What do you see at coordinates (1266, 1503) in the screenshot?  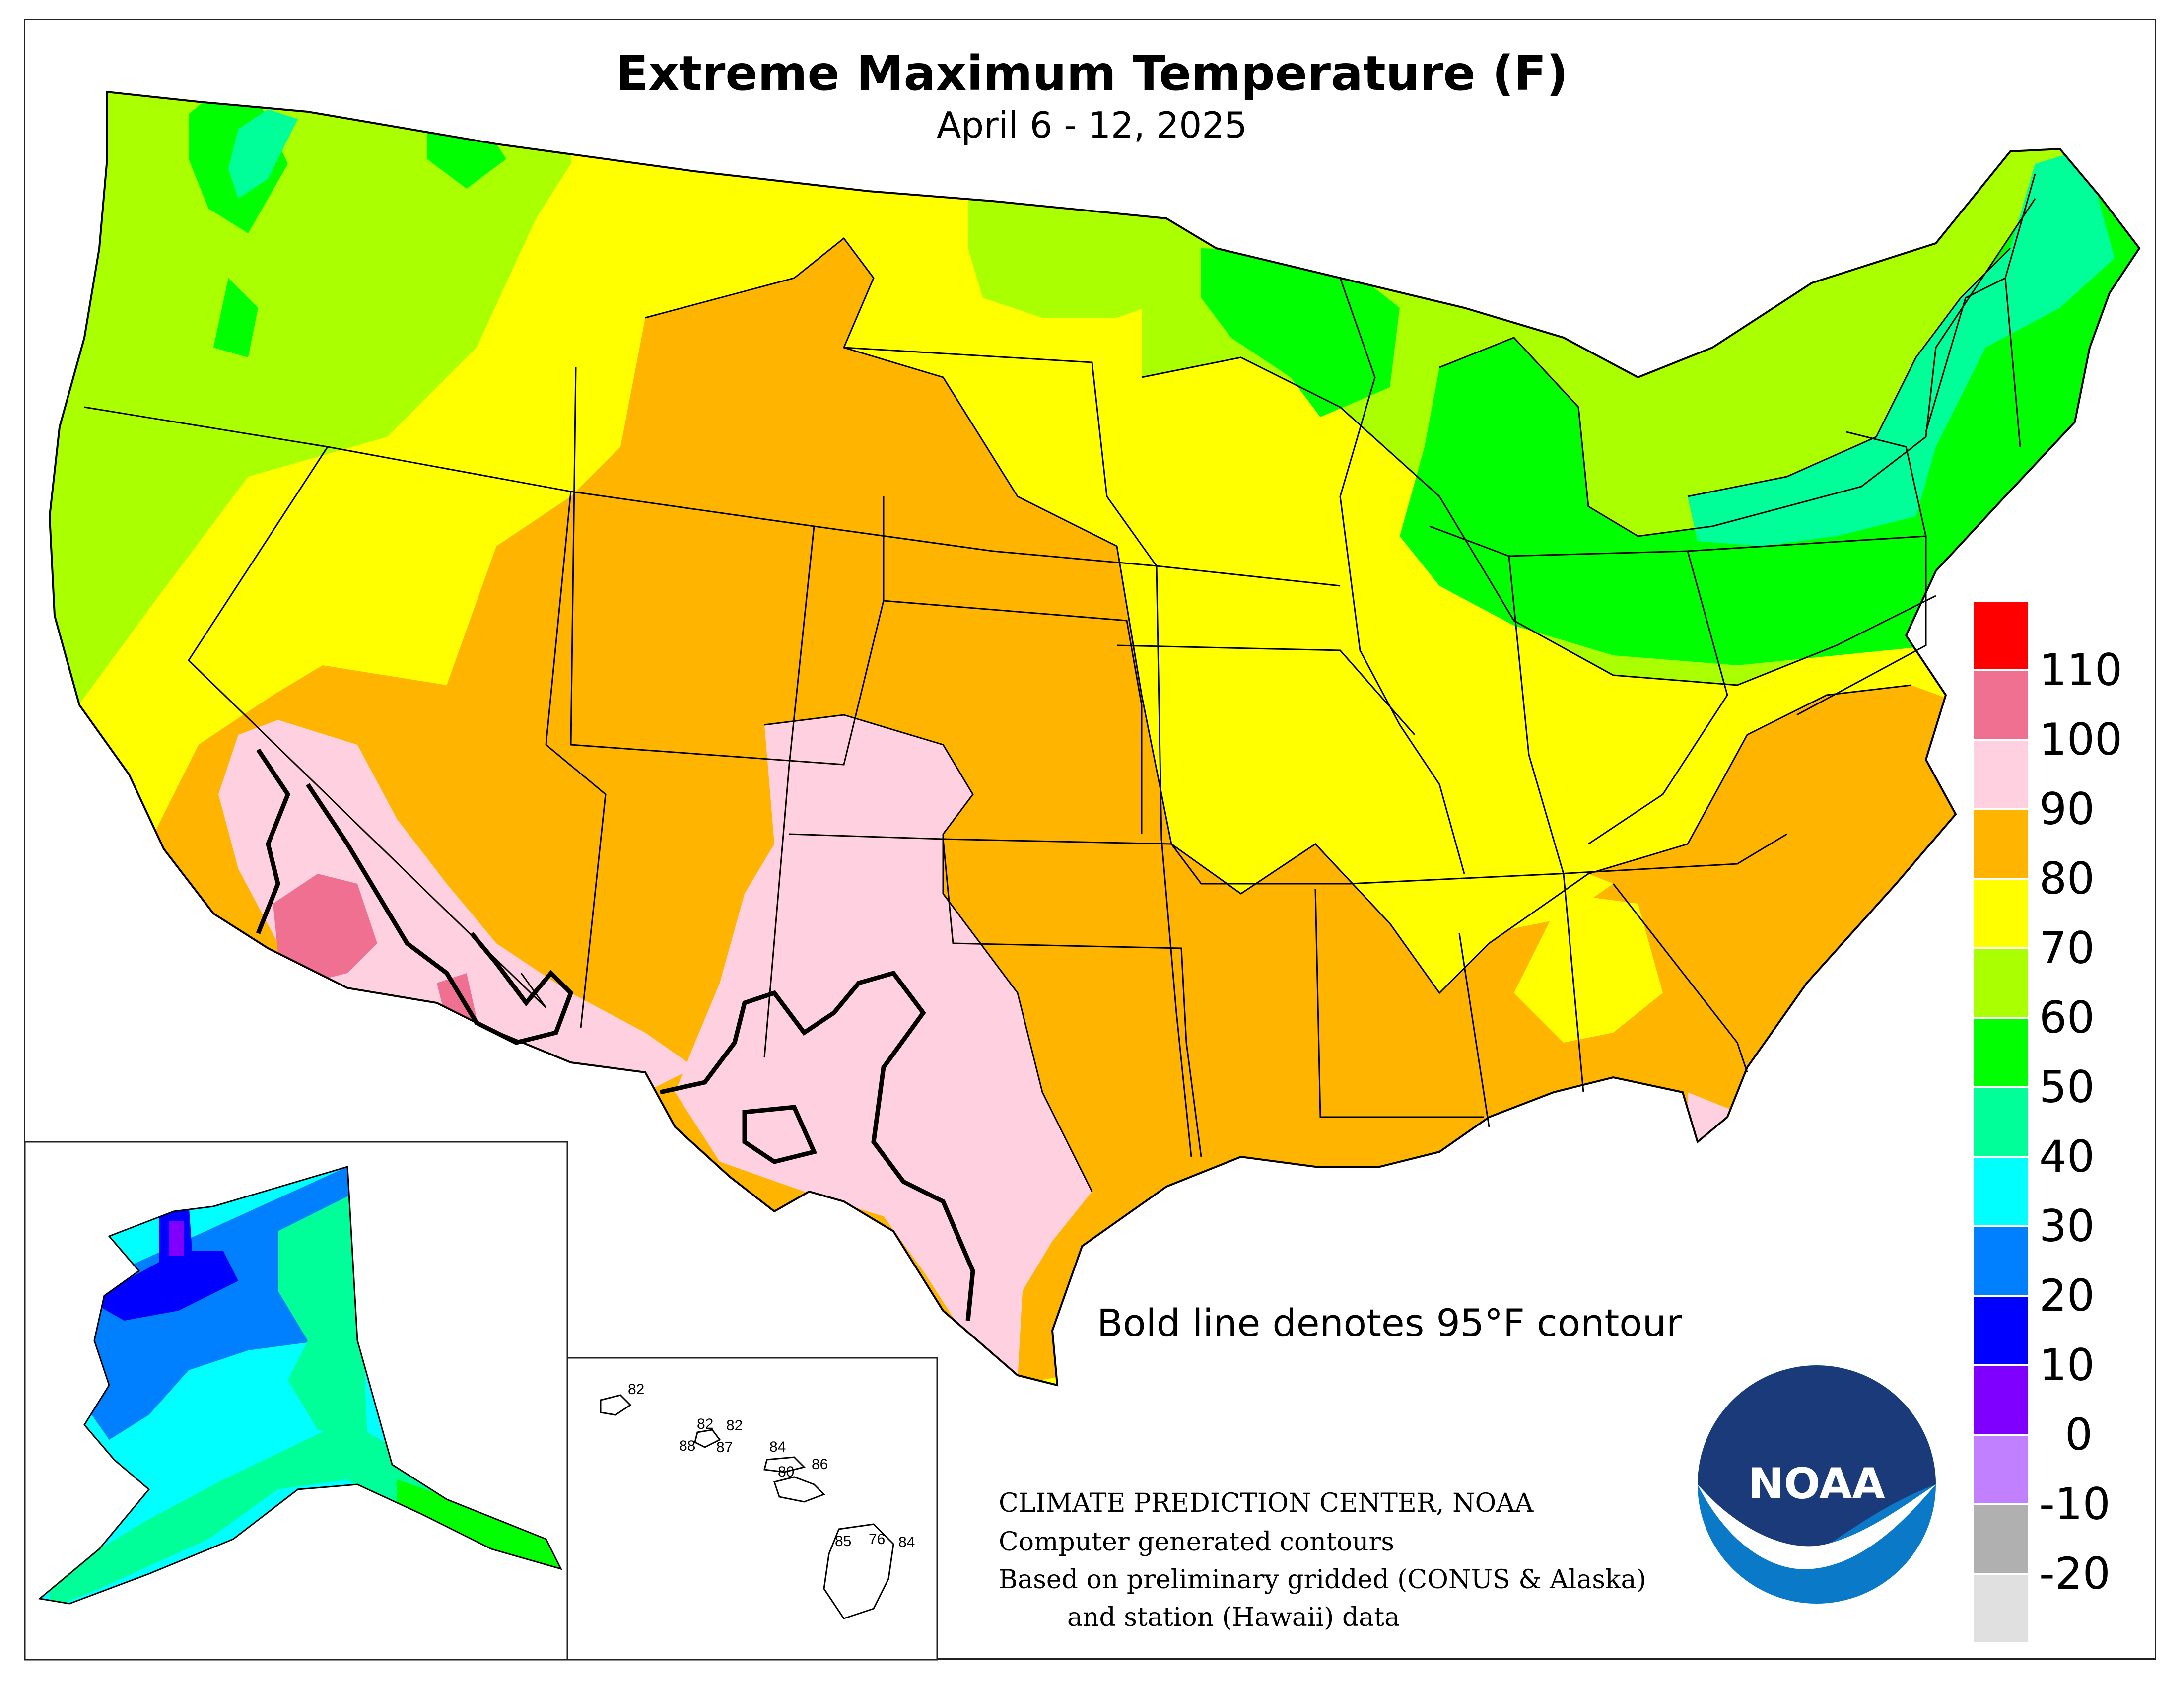 I see `credit-line: CLIMATE PREDICTION CENTER, NOAA` at bounding box center [1266, 1503].